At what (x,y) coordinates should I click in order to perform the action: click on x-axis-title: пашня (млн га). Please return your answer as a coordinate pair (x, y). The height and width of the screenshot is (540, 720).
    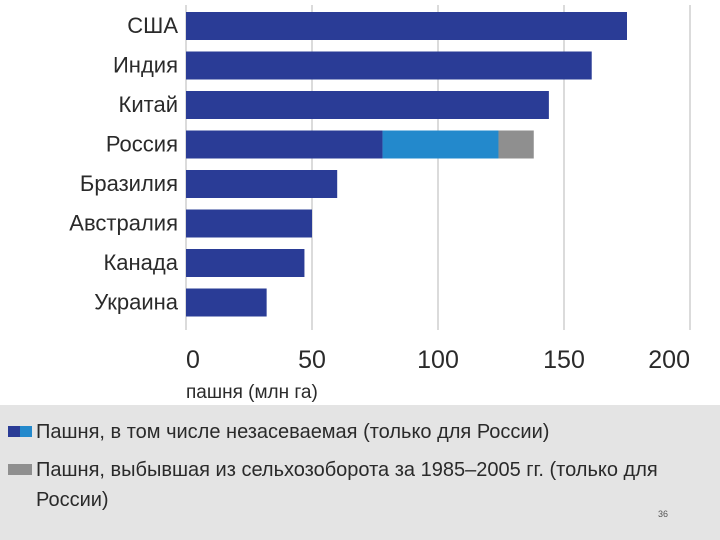
    Looking at the image, I should click on (252, 392).